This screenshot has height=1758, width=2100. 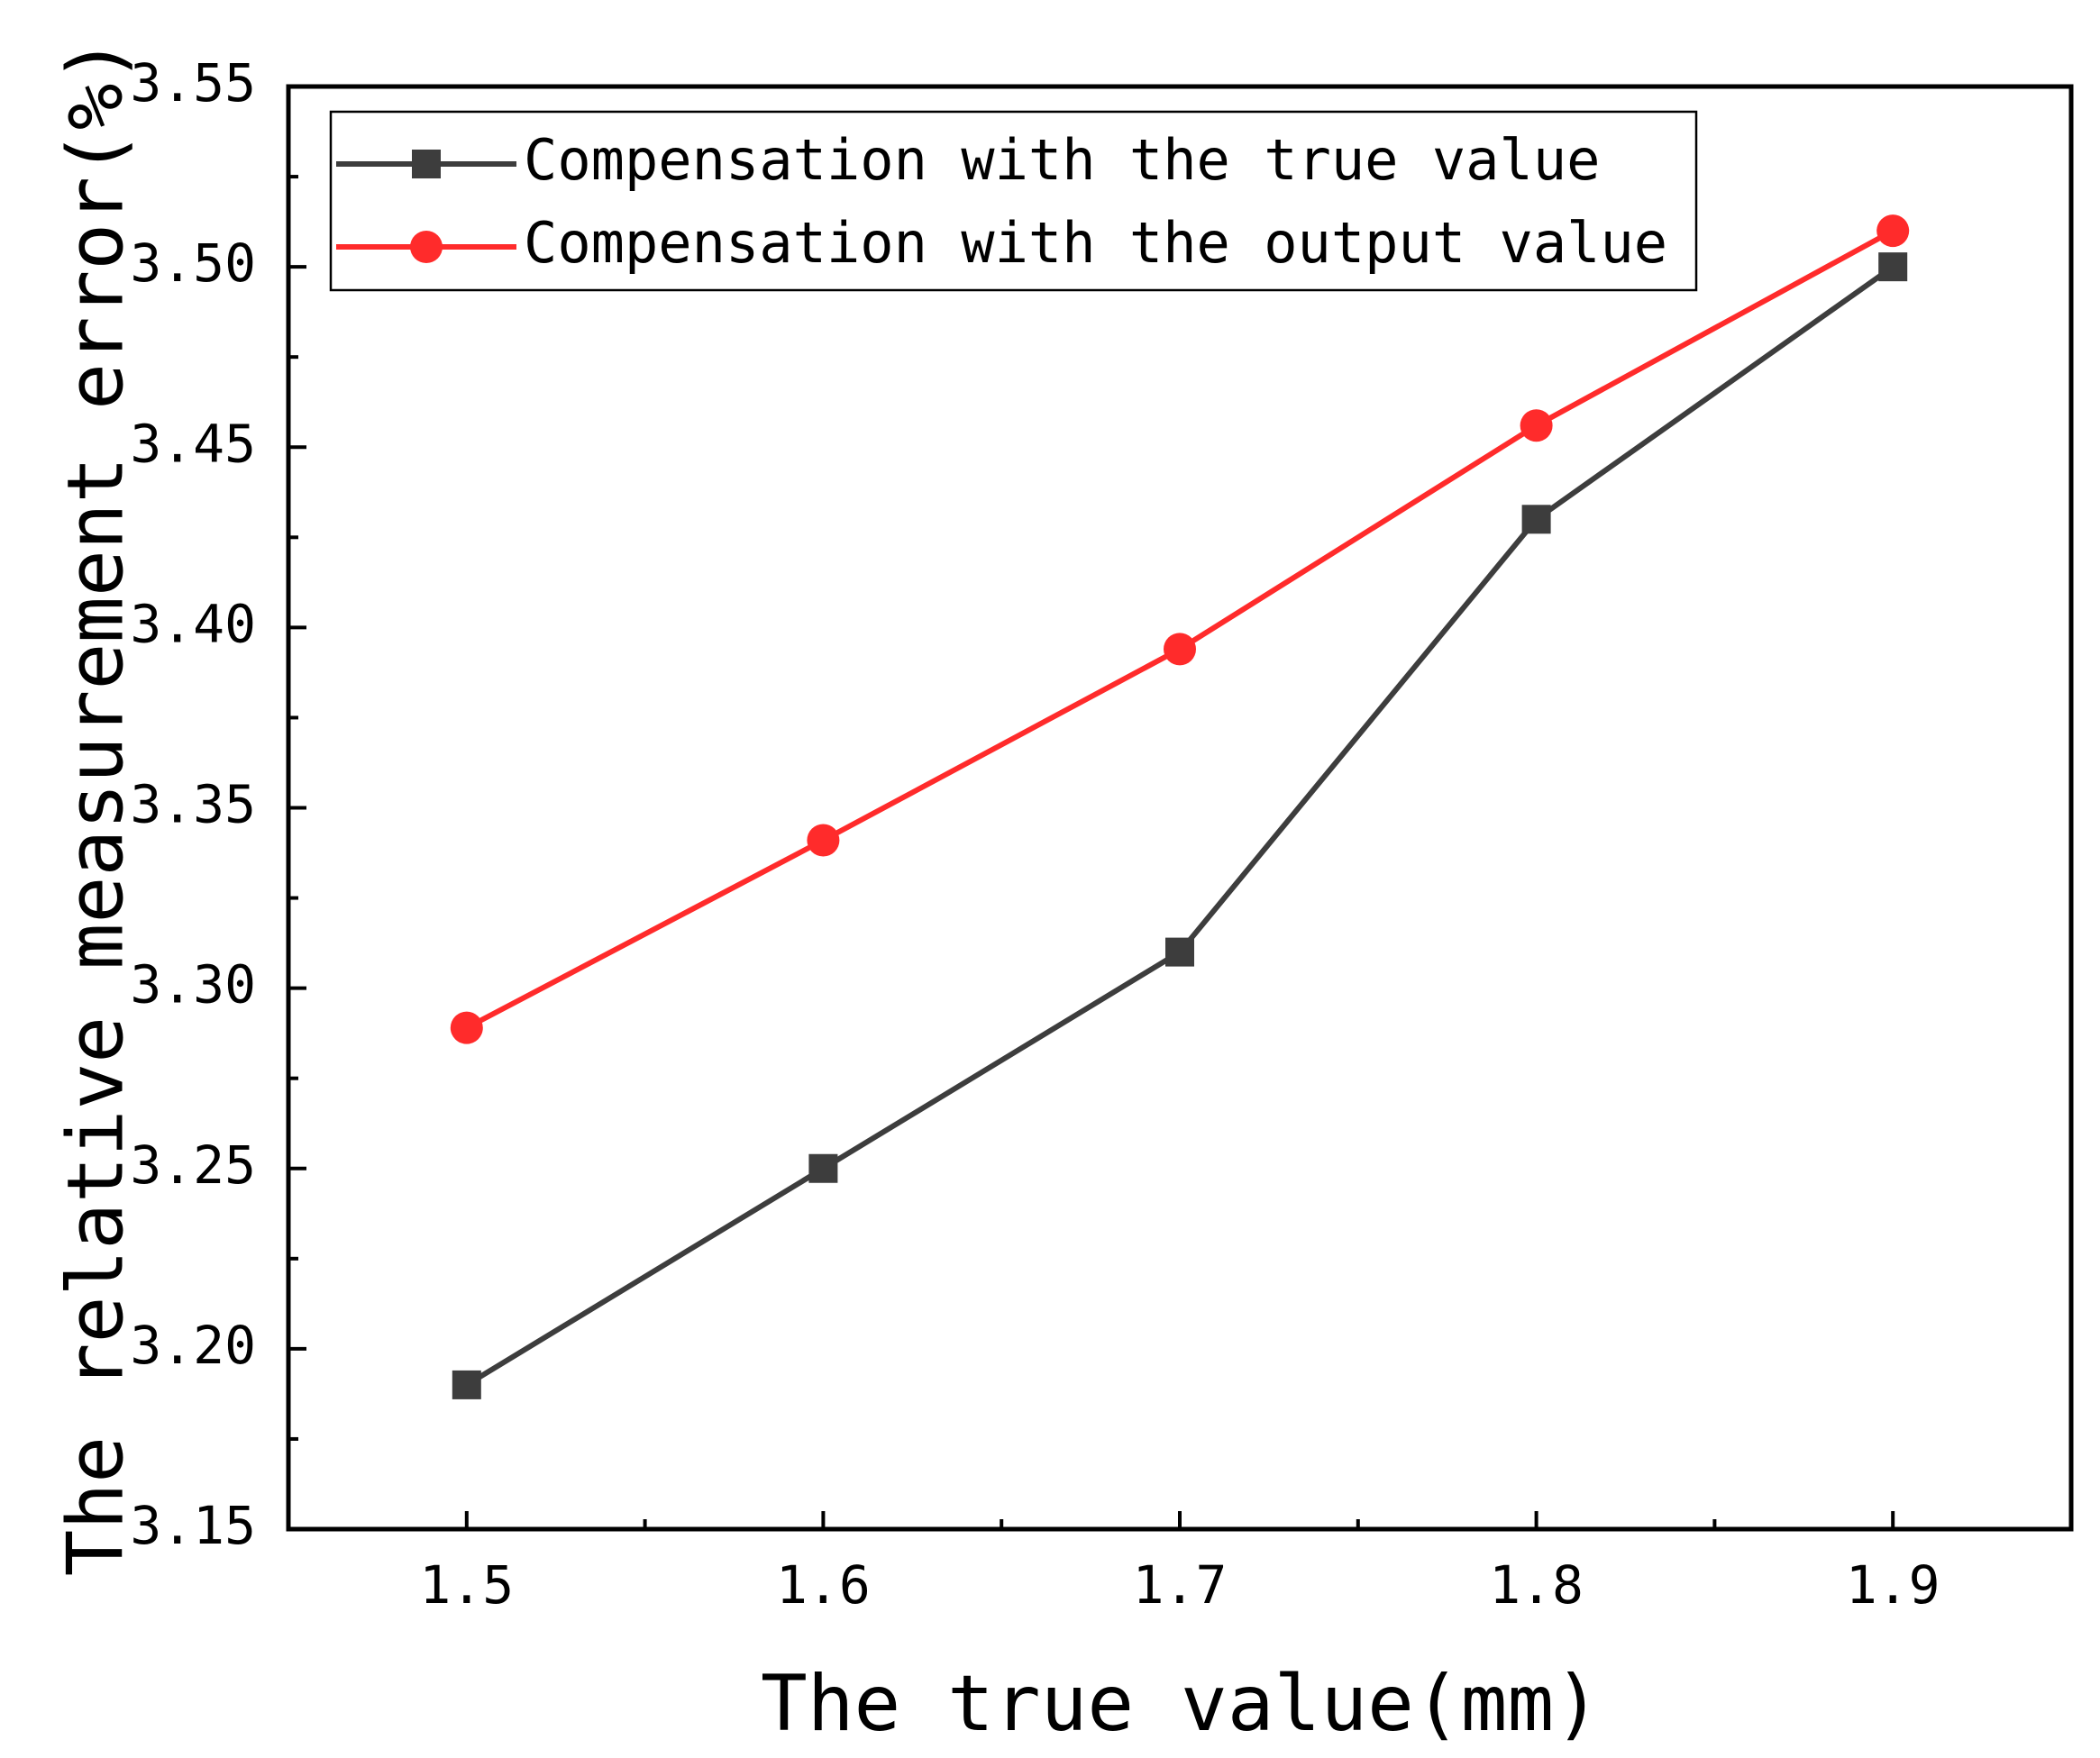 I want to click on x-tick-label: 1.9, so click(x=1893, y=1585).